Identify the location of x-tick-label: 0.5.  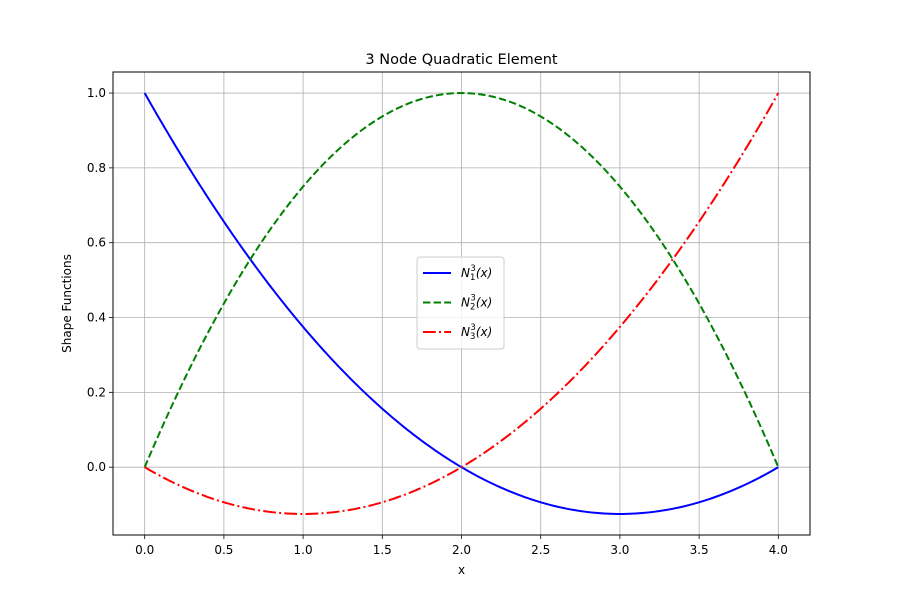
(223, 550).